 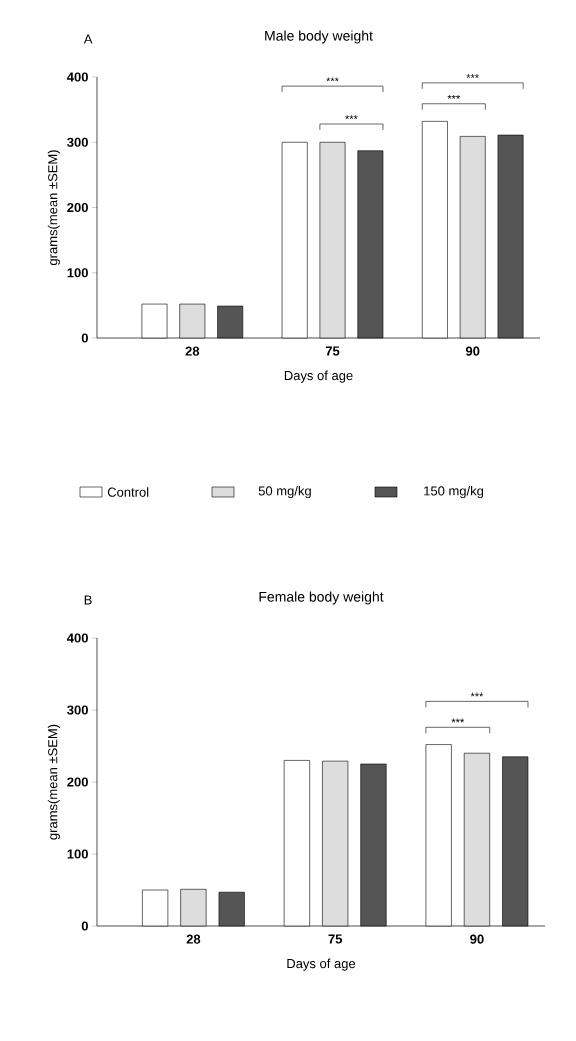 I want to click on chart-title: Female body weight, so click(x=321, y=598).